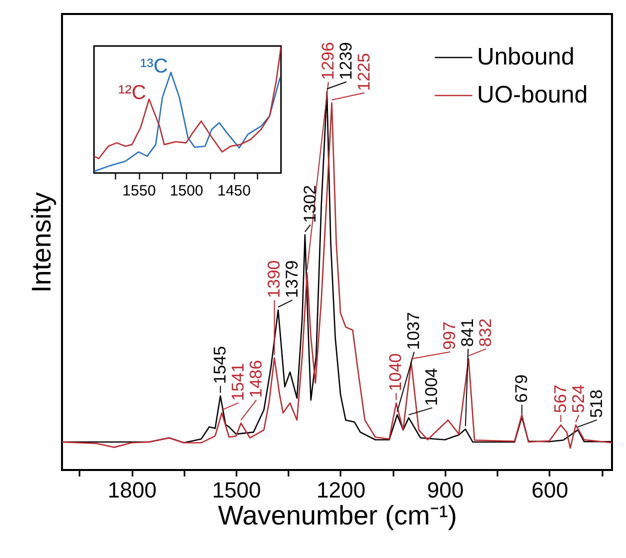 This screenshot has width=626, height=558. What do you see at coordinates (338, 515) in the screenshot?
I see `x-axis-title: Wavenumber (cm⁻¹)` at bounding box center [338, 515].